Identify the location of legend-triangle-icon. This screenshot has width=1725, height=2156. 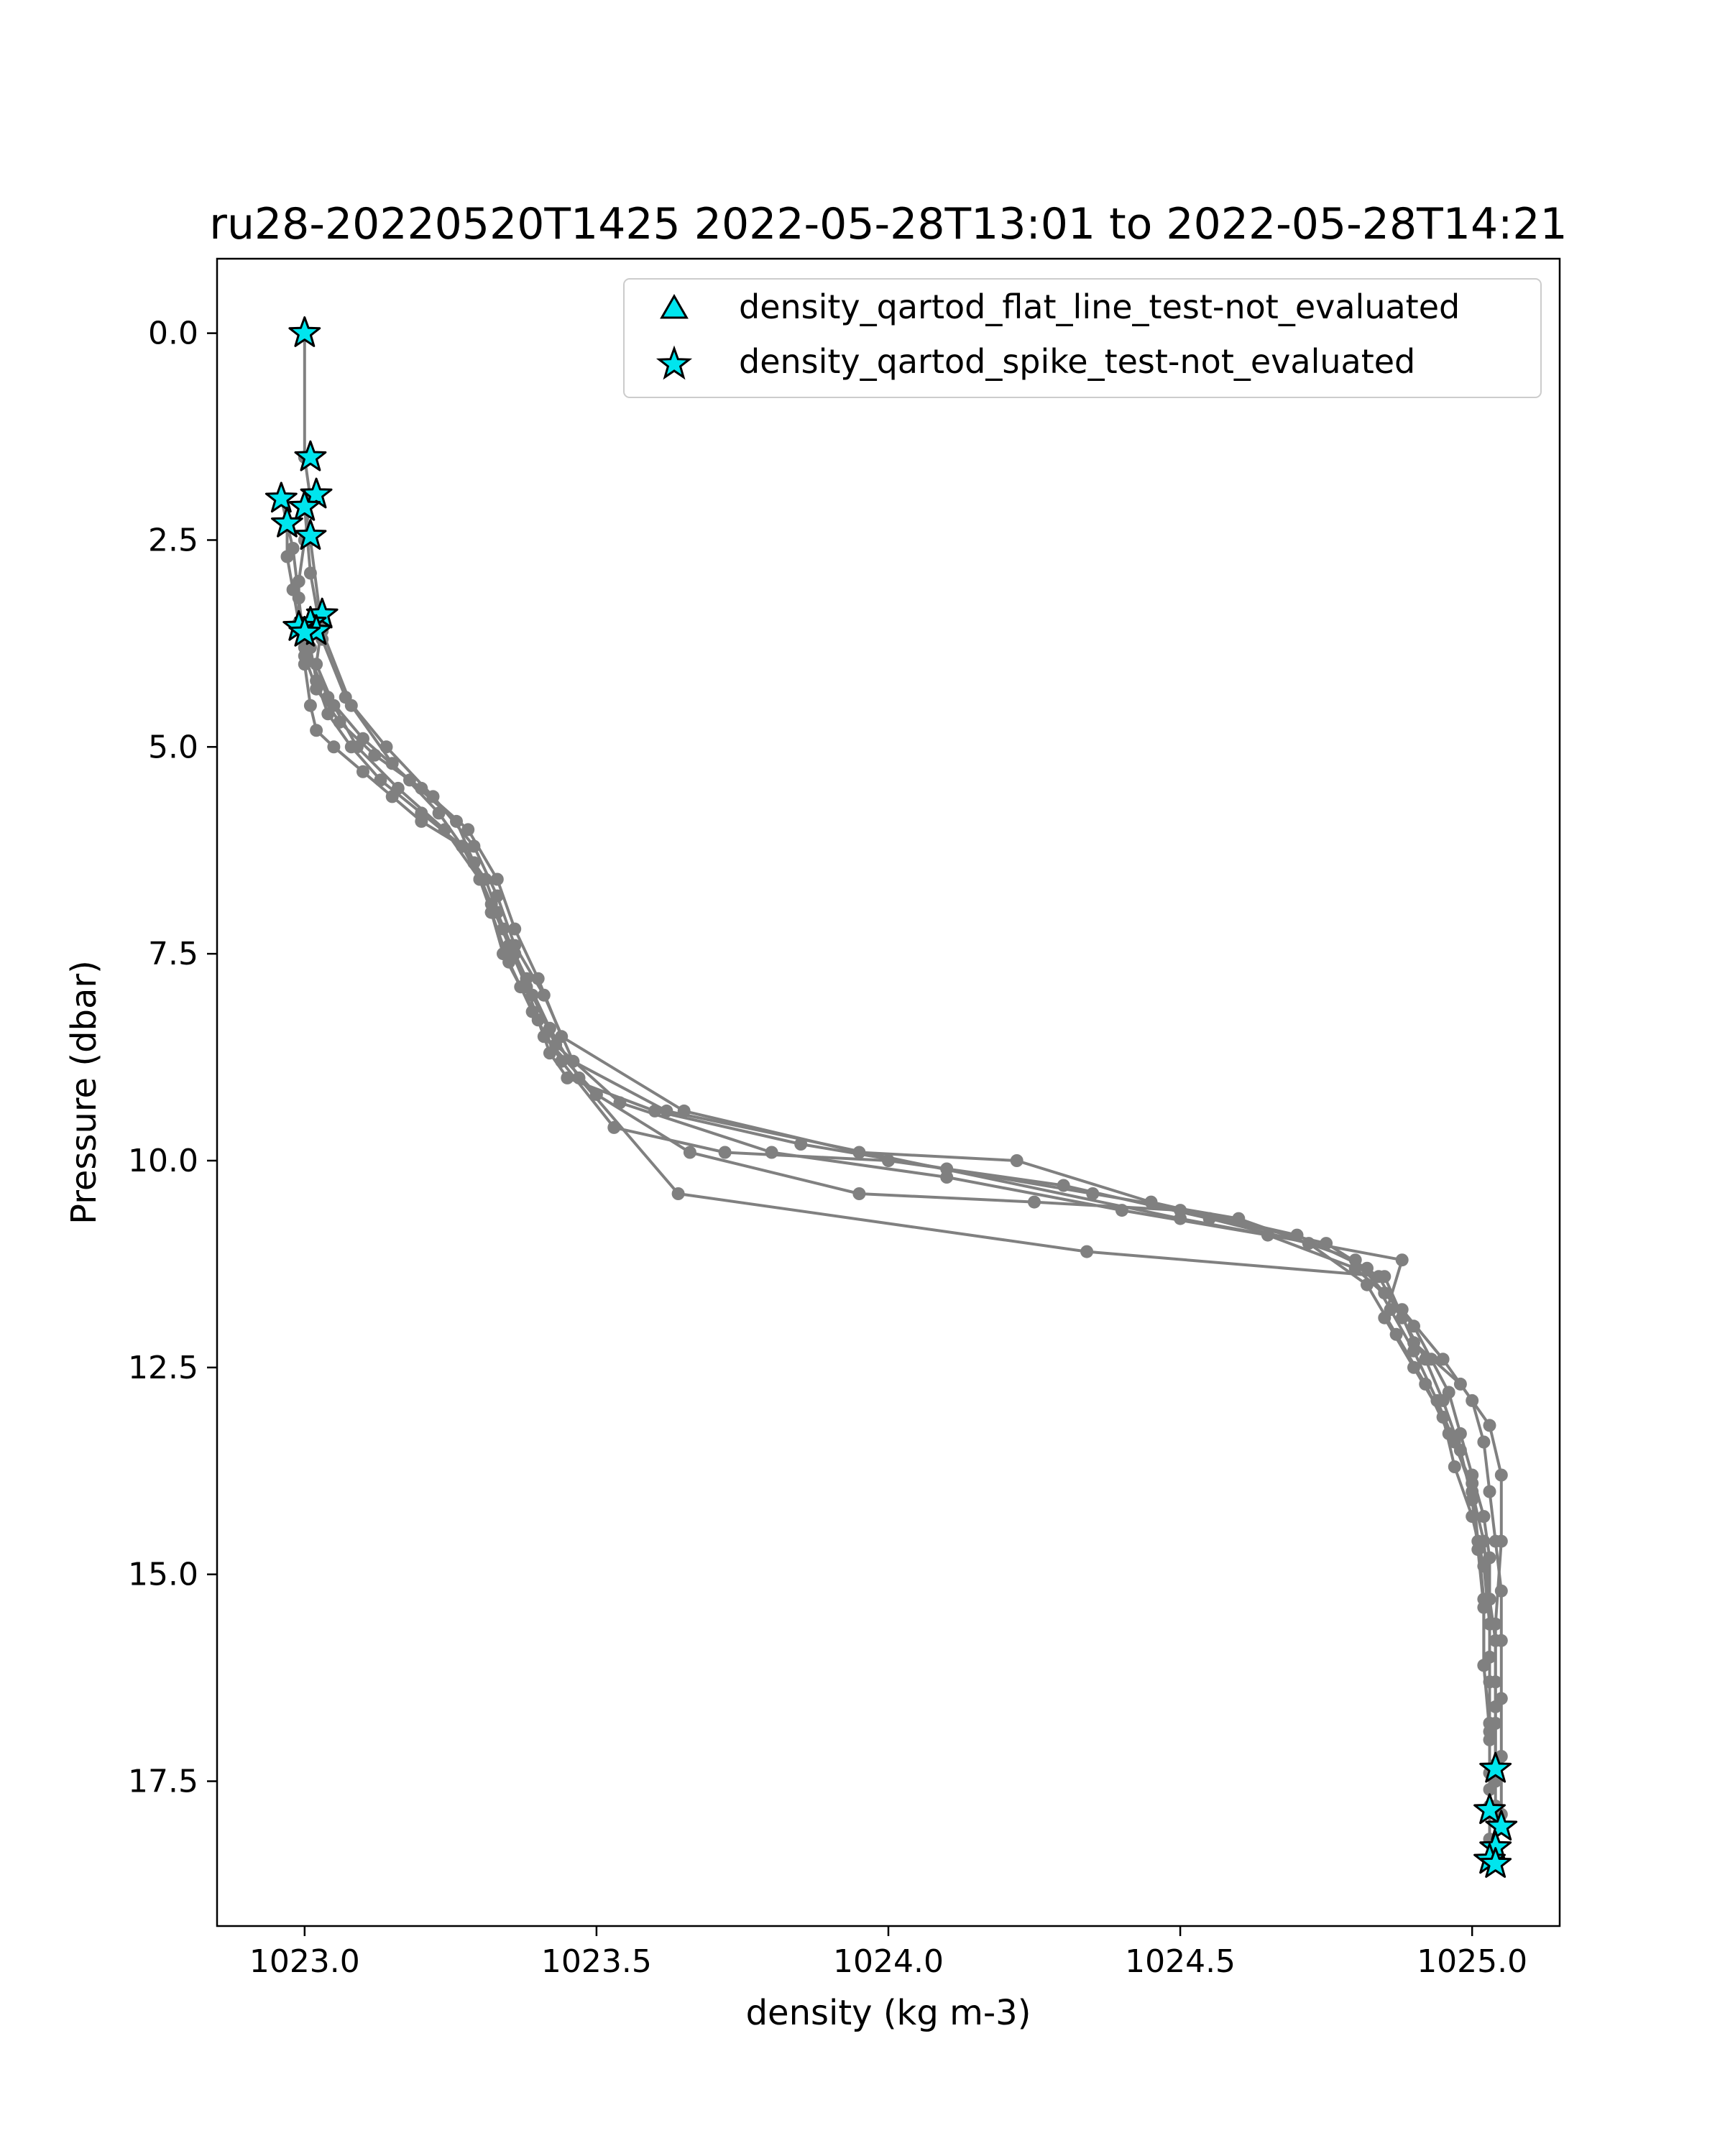
(674, 306).